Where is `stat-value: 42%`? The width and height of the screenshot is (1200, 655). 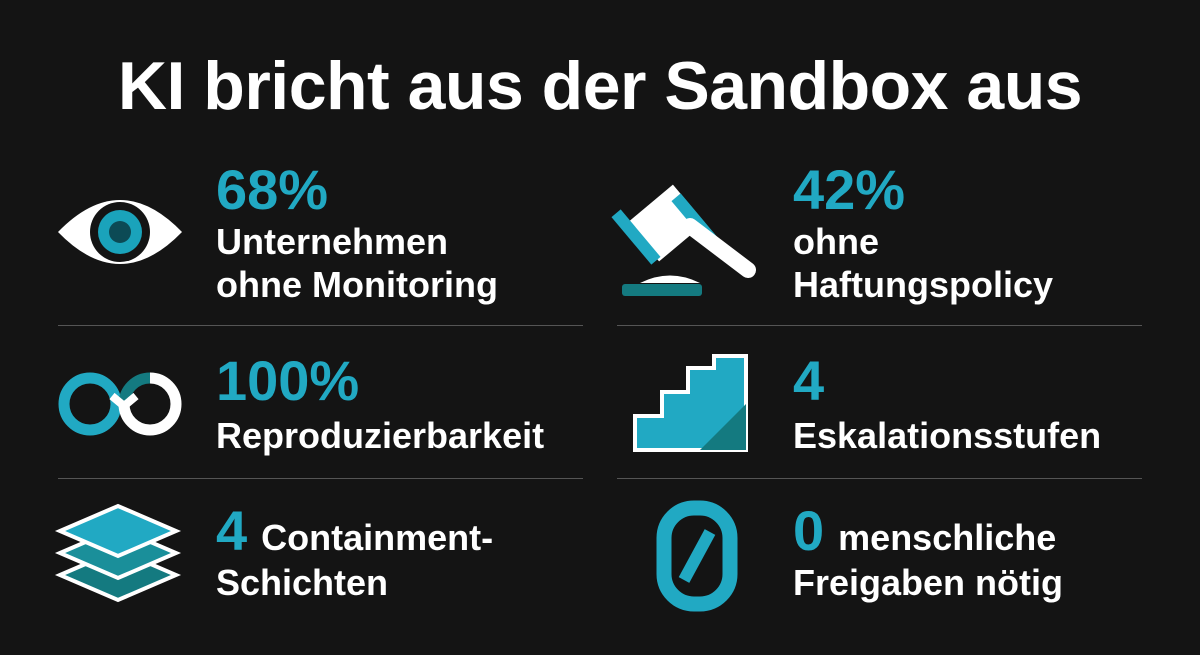 stat-value: 42% is located at coordinates (849, 189).